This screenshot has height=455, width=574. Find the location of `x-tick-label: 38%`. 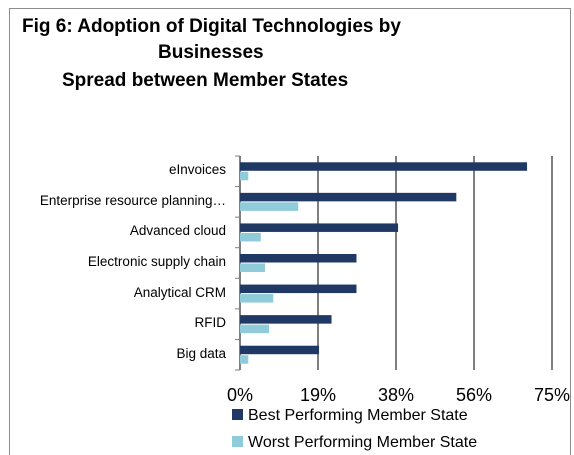

x-tick-label: 38% is located at coordinates (396, 395).